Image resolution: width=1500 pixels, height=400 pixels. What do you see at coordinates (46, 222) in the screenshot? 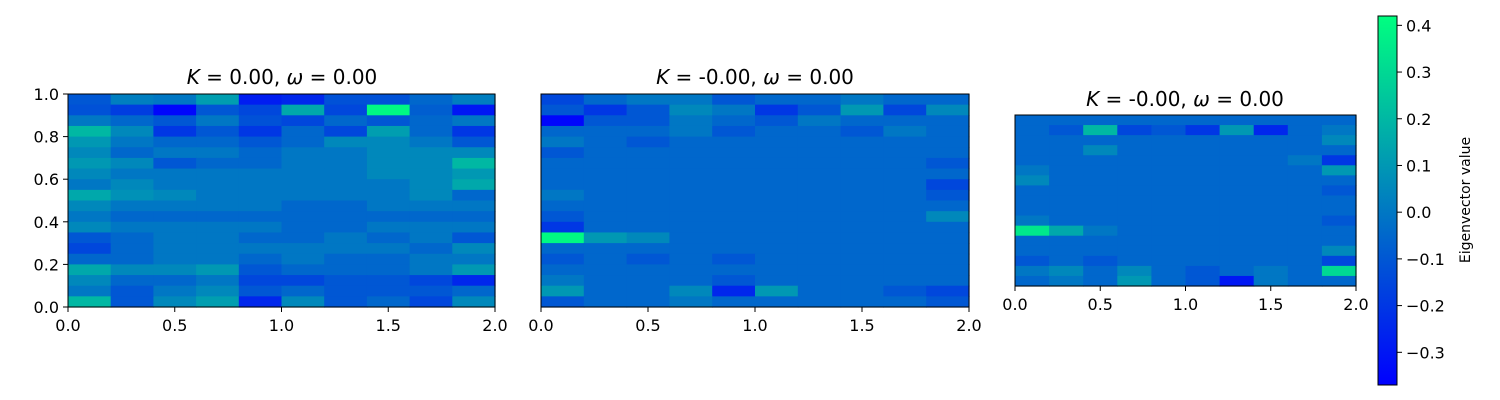
I see `y-tick-label: 0.4` at bounding box center [46, 222].